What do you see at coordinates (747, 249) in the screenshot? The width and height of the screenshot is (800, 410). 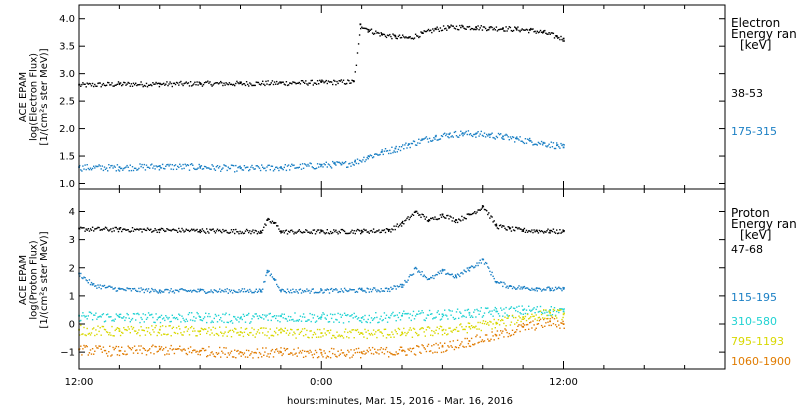 I see `legend-entry-47-68: 47-68` at bounding box center [747, 249].